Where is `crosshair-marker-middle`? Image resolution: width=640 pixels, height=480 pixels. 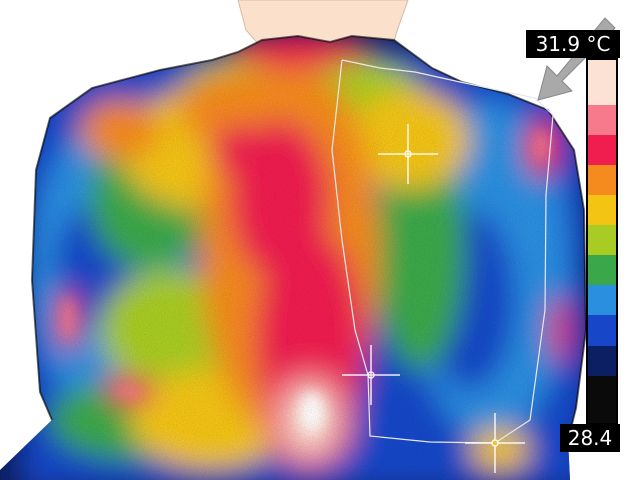
crosshair-marker-middle is located at coordinates (371, 375).